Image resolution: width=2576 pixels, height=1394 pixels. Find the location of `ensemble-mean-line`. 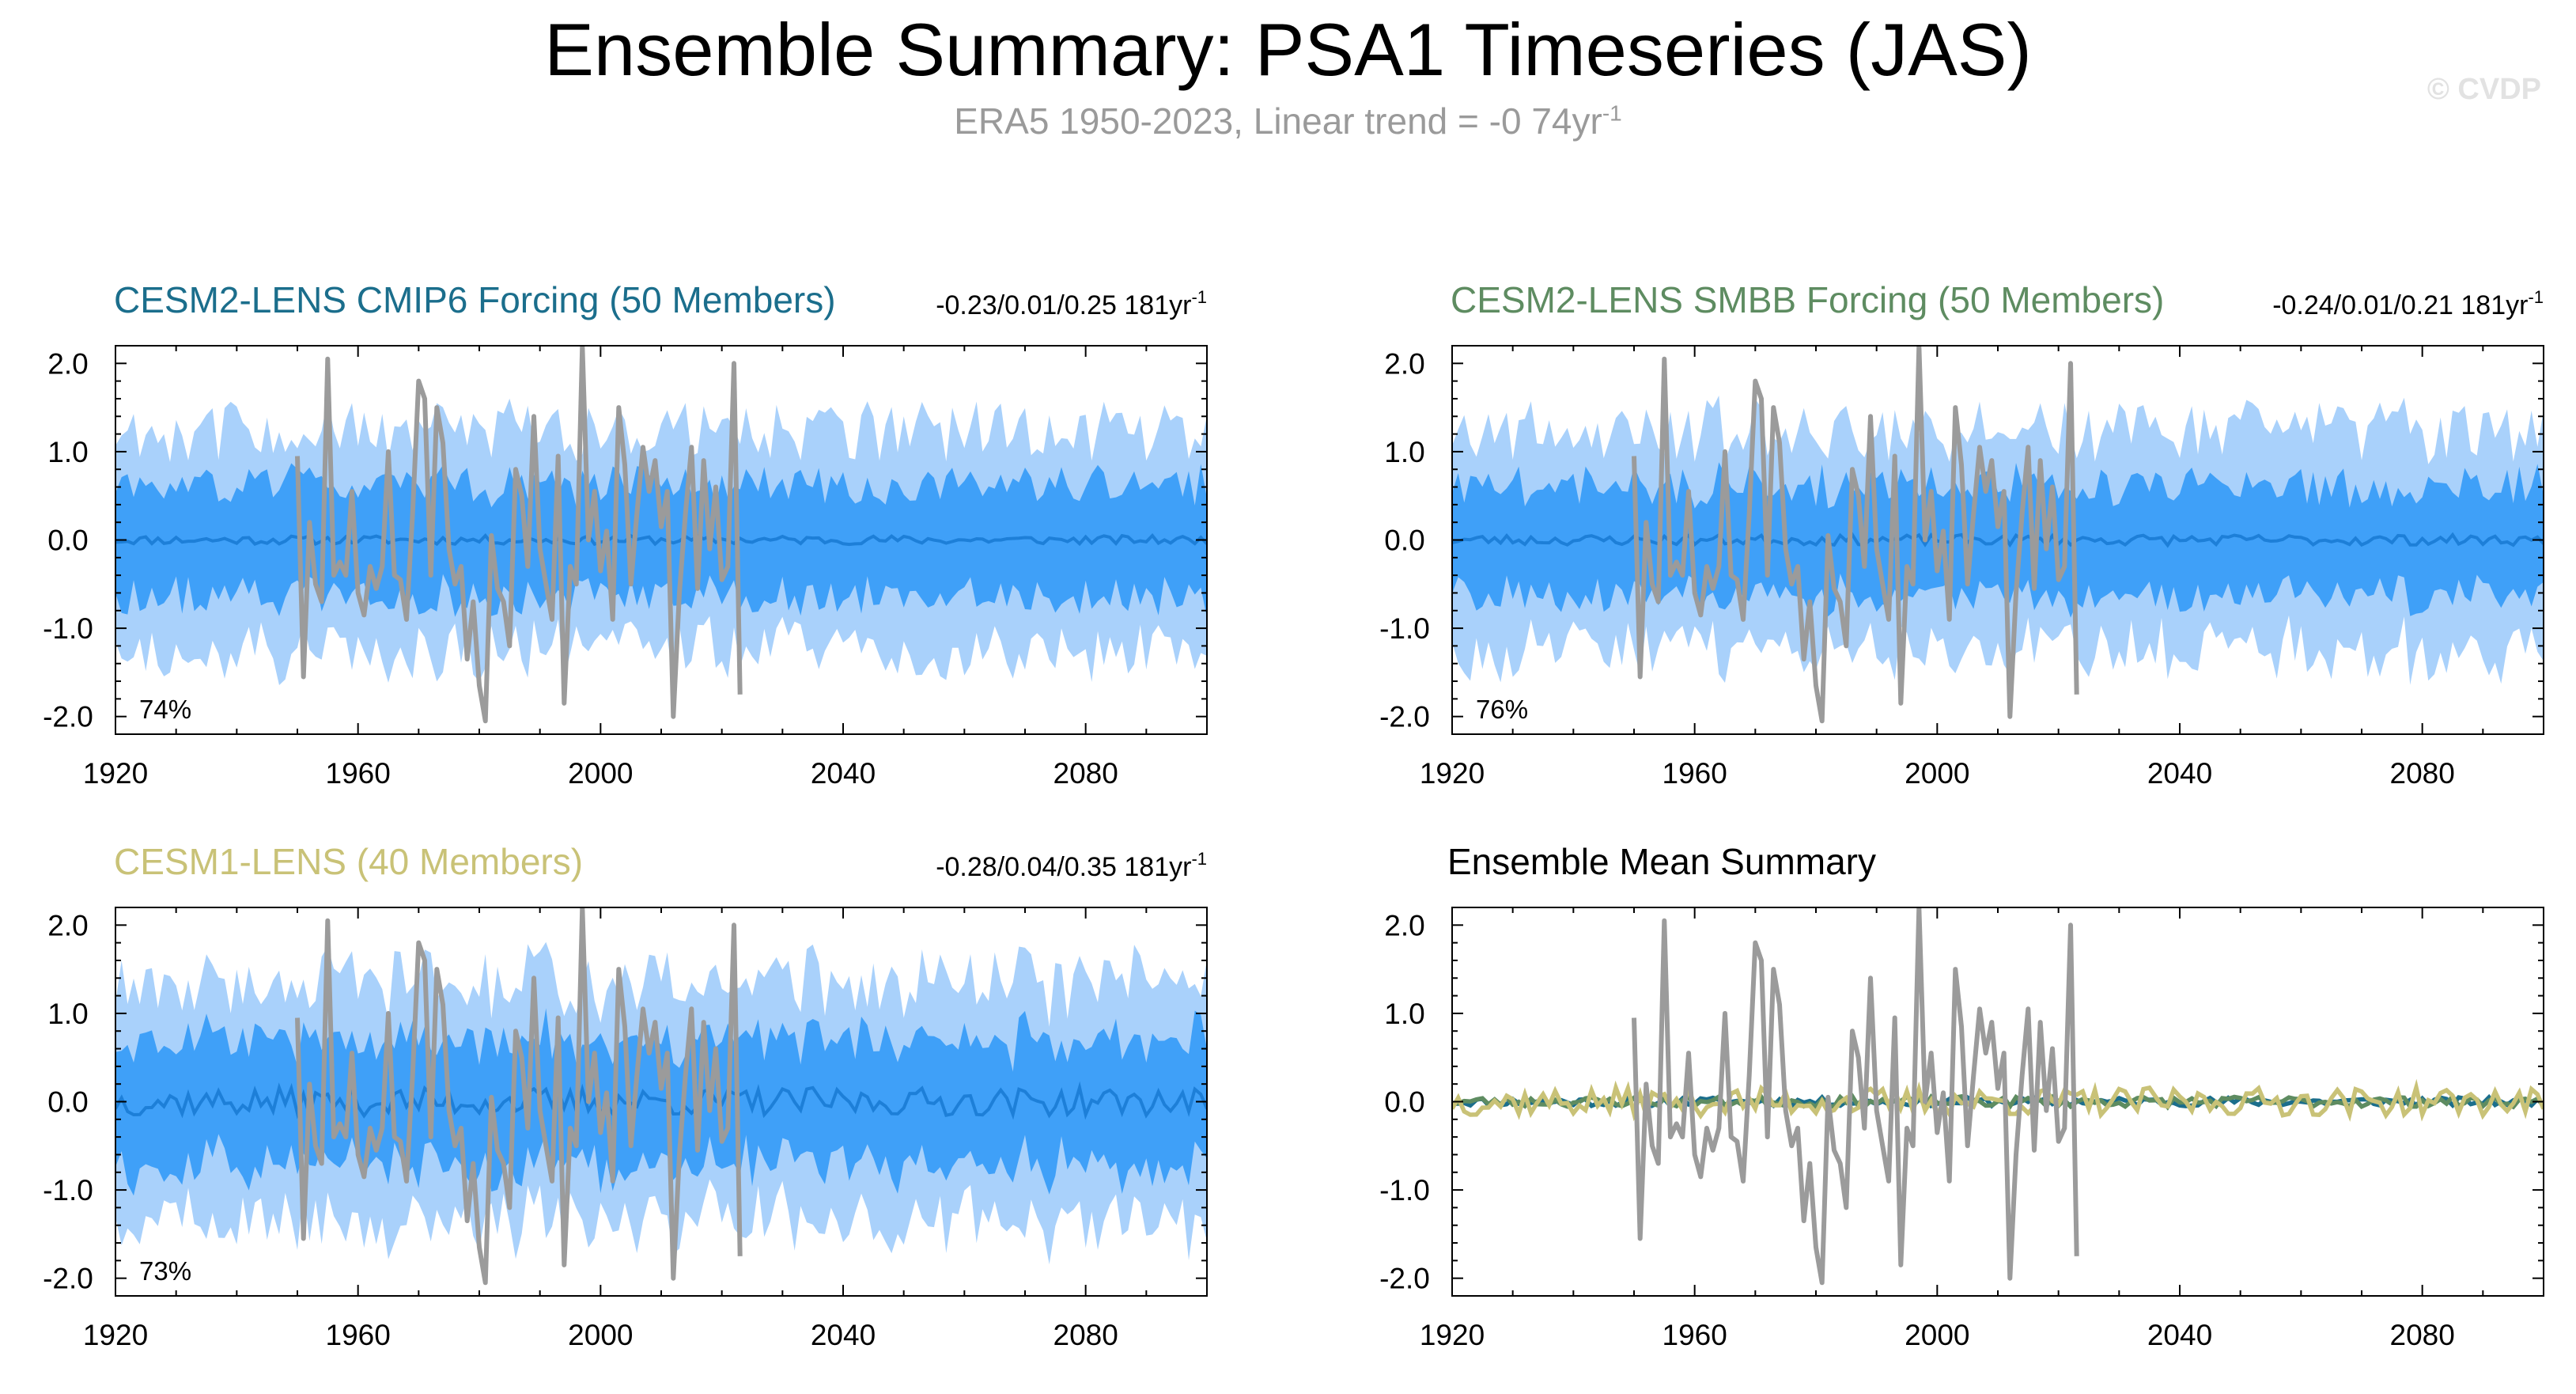

ensemble-mean-line is located at coordinates (661, 1101).